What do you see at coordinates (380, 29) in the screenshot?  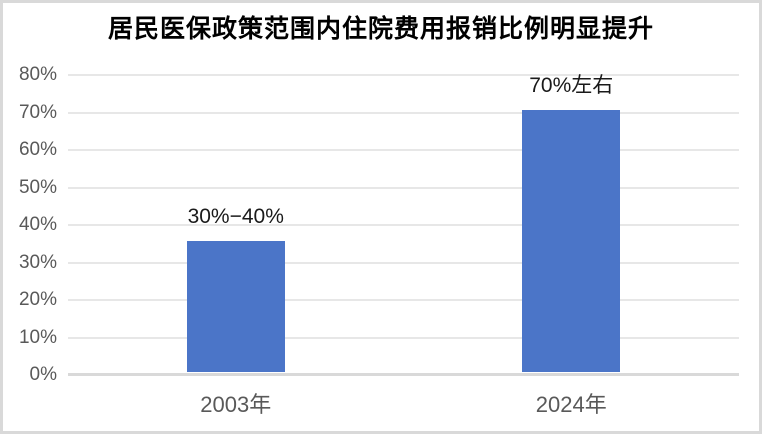 I see `chart-title: 居民医保政策范围内住院费用报销比例明显提升` at bounding box center [380, 29].